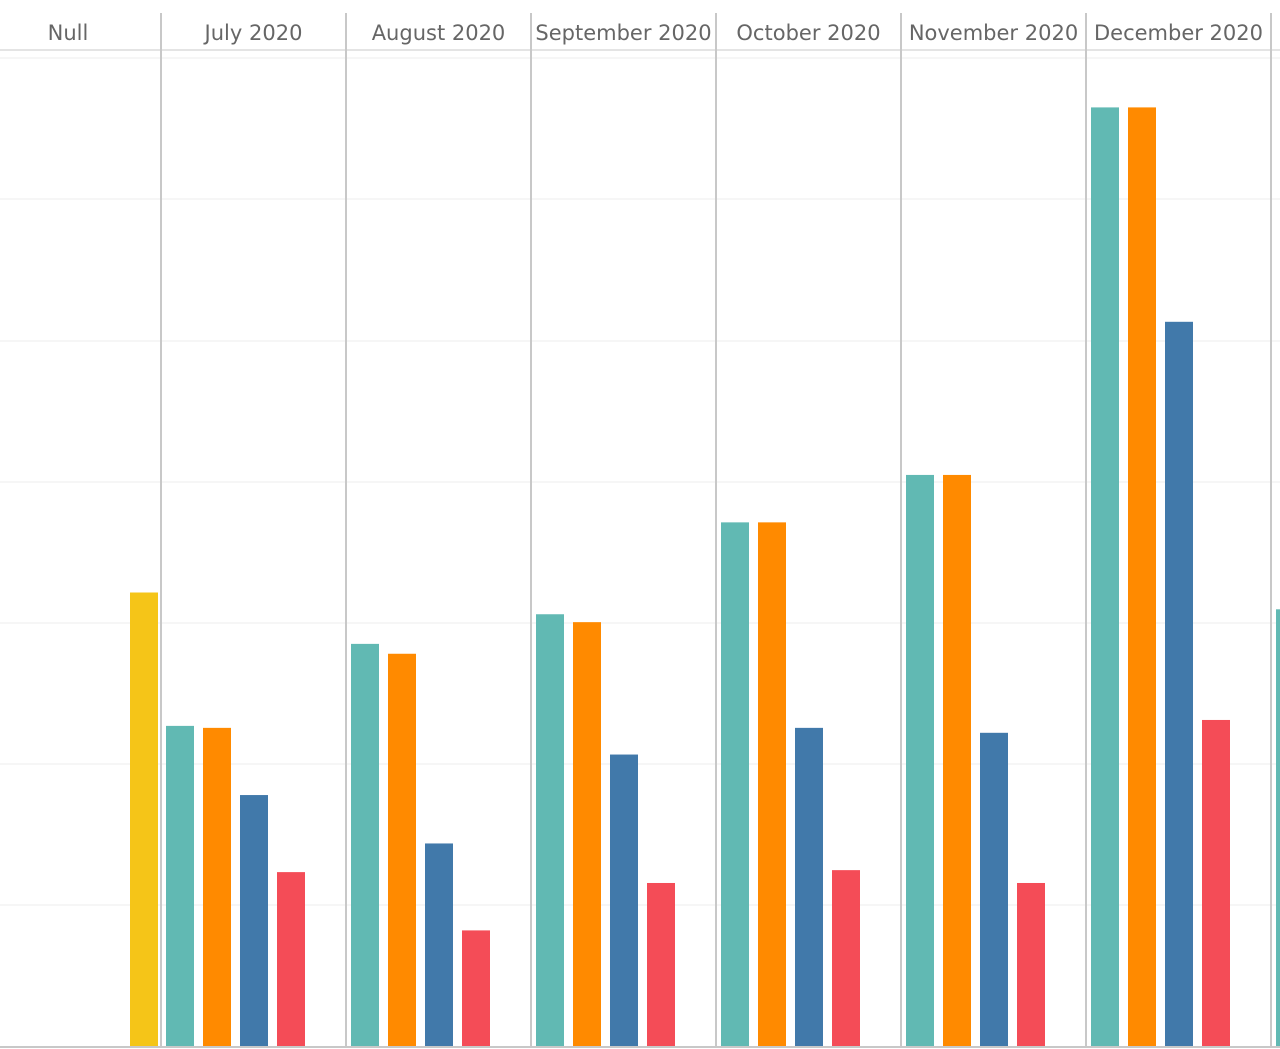  I want to click on column-header-label: November 2020, so click(993, 33).